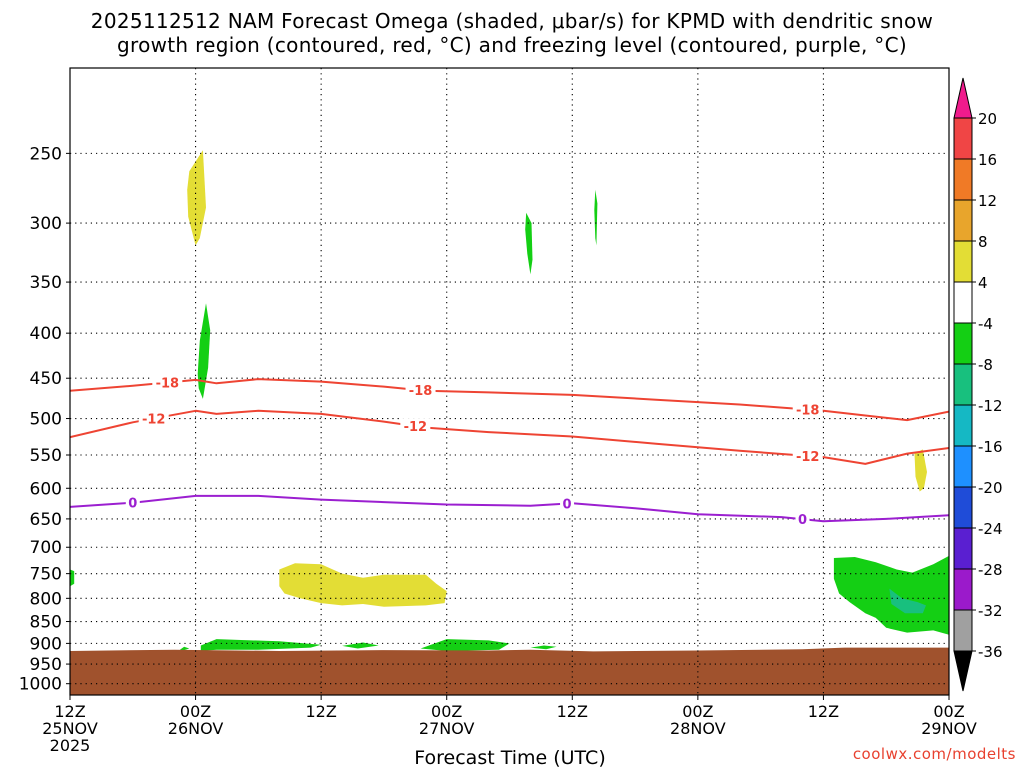  I want to click on y-tick-label-500: 500, so click(46, 420).